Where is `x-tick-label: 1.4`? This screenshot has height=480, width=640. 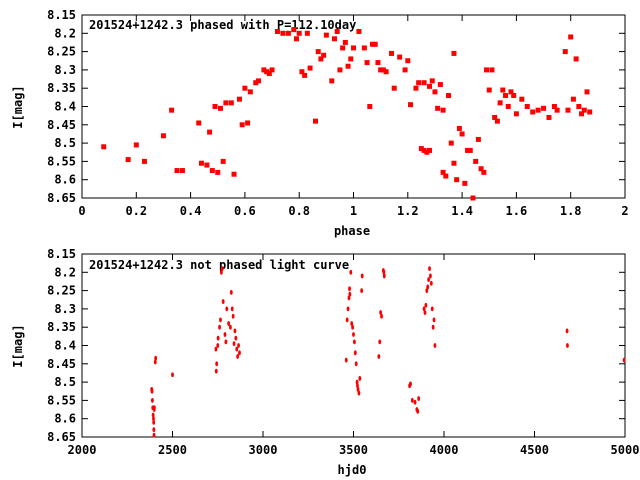
x-tick-label: 1.4 is located at coordinates (462, 211).